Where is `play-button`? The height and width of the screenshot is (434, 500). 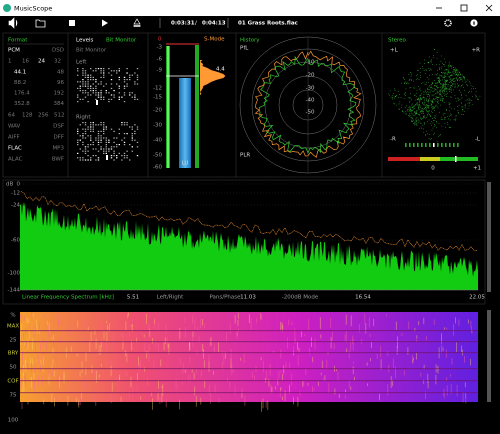 play-button is located at coordinates (105, 23).